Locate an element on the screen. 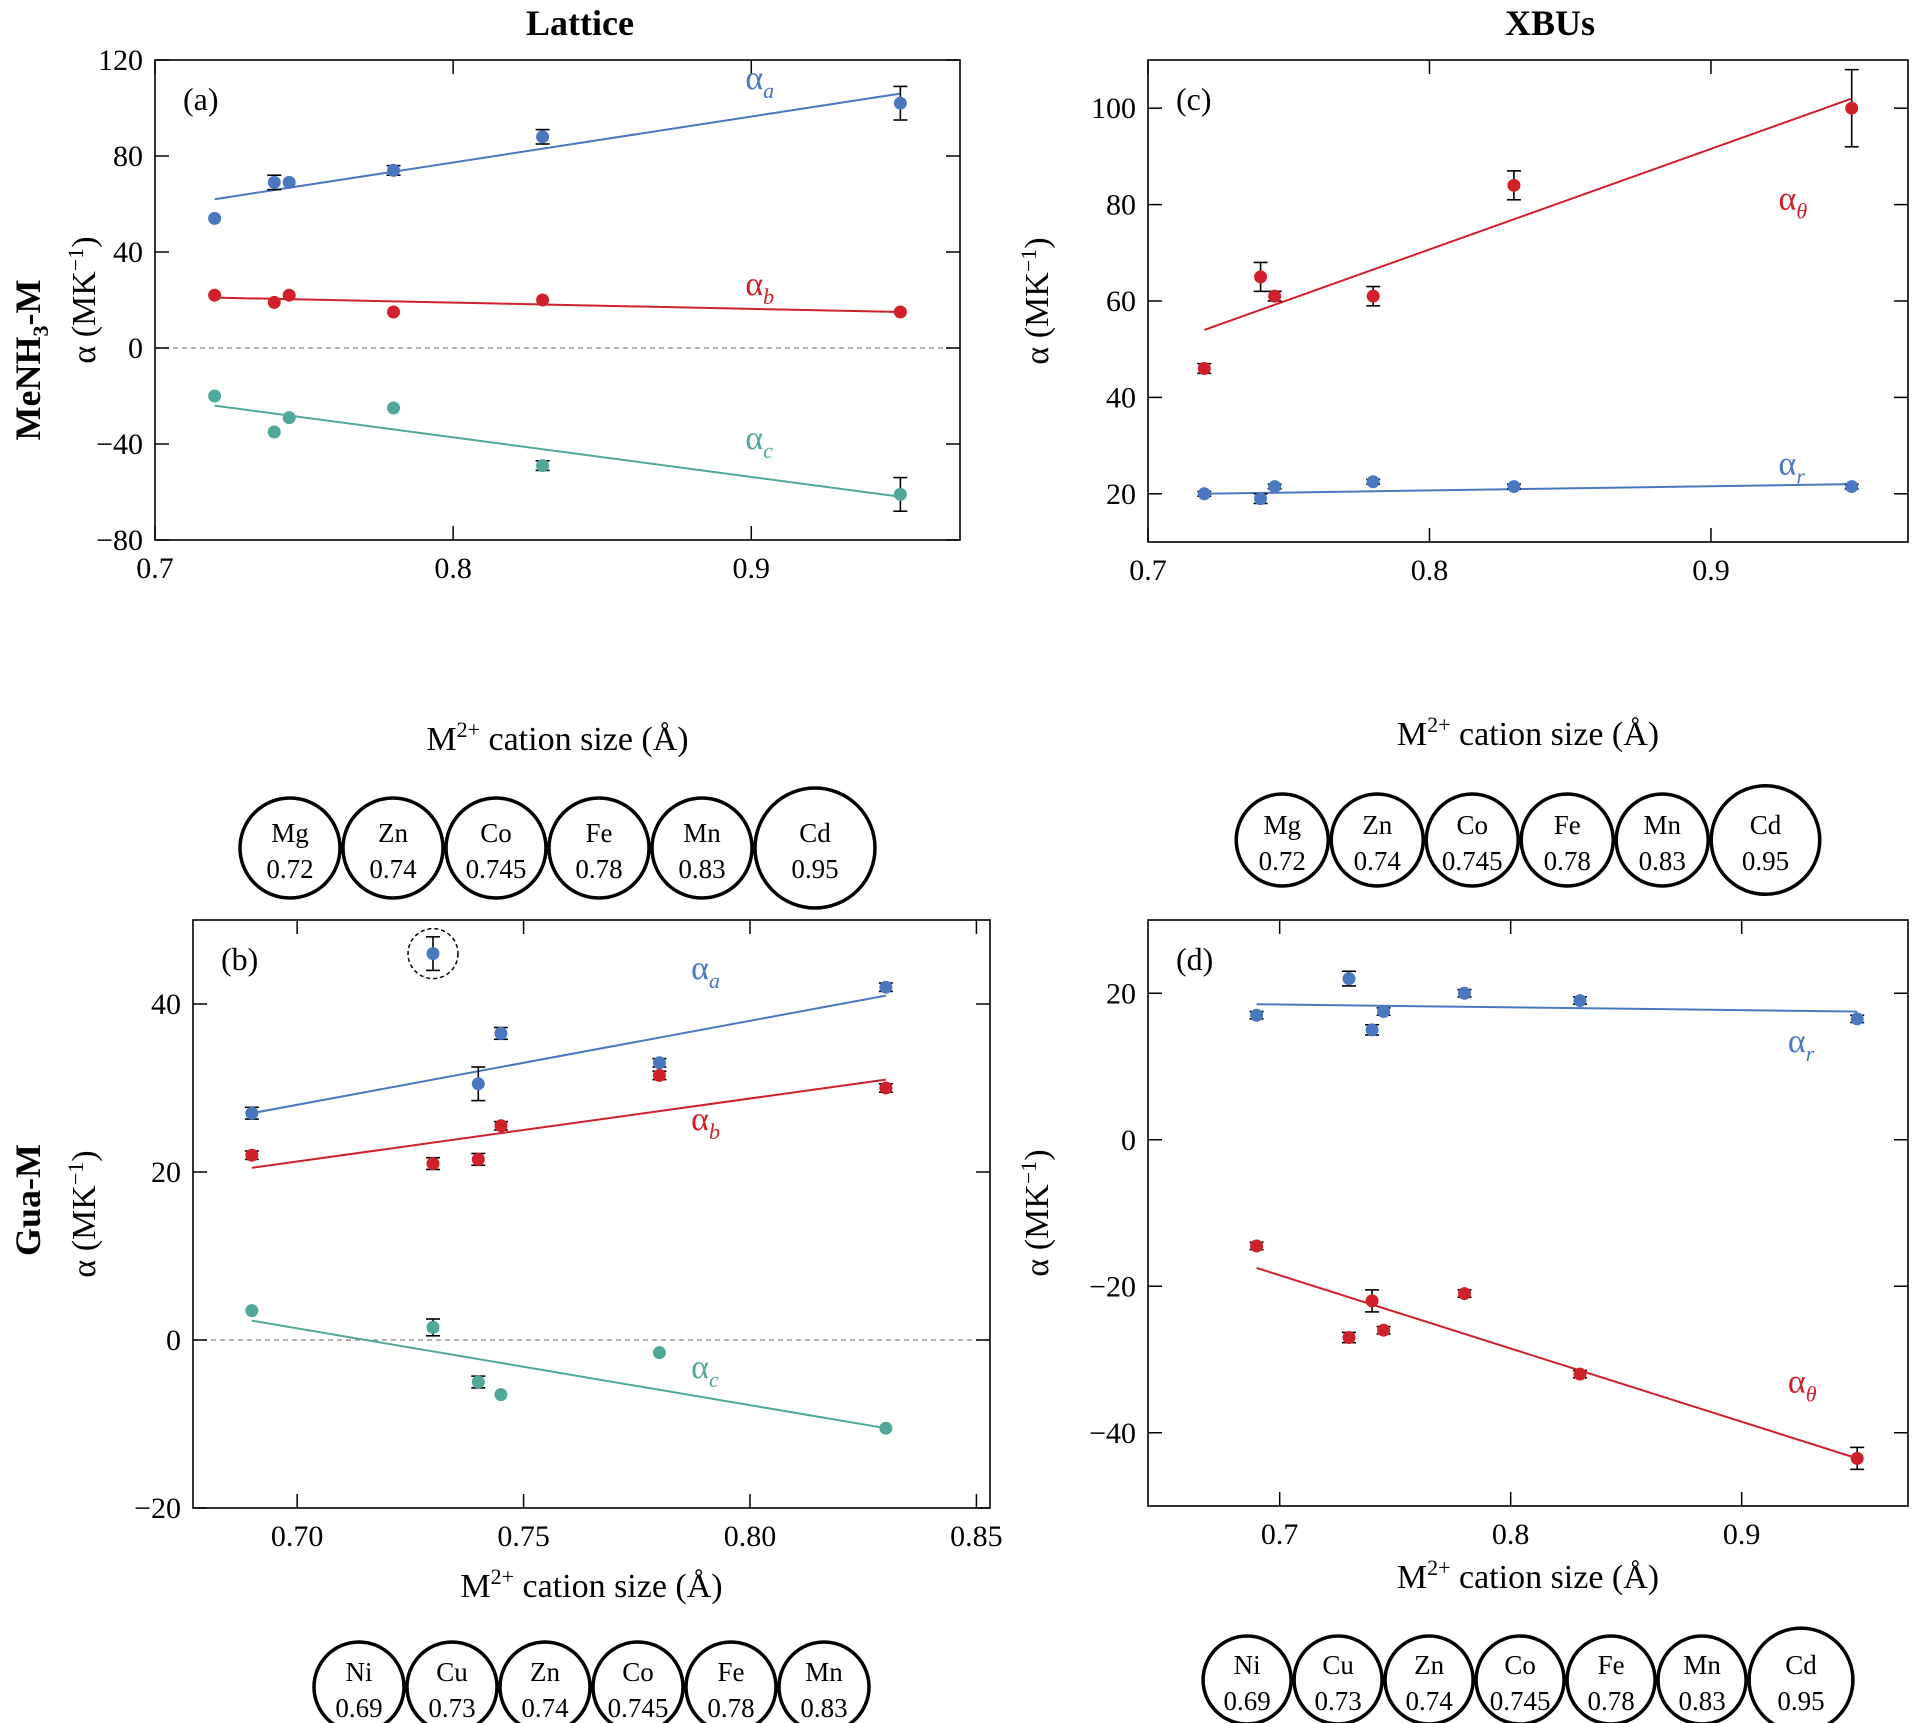  series-θ: αθ is located at coordinates (1557, 1355).